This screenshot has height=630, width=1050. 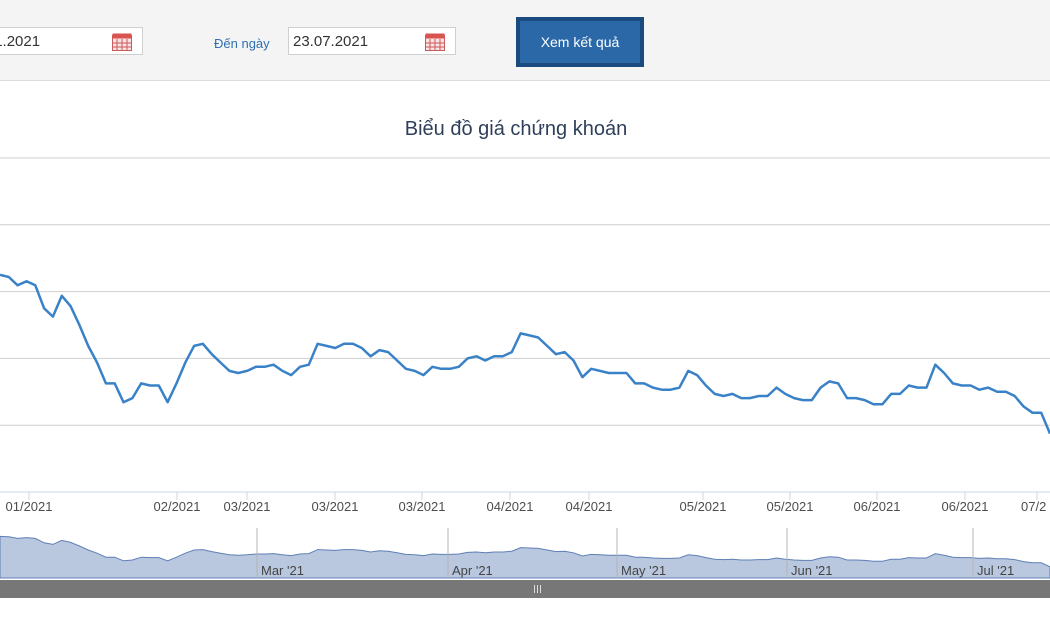 What do you see at coordinates (525, 589) in the screenshot?
I see `scrollbar-track` at bounding box center [525, 589].